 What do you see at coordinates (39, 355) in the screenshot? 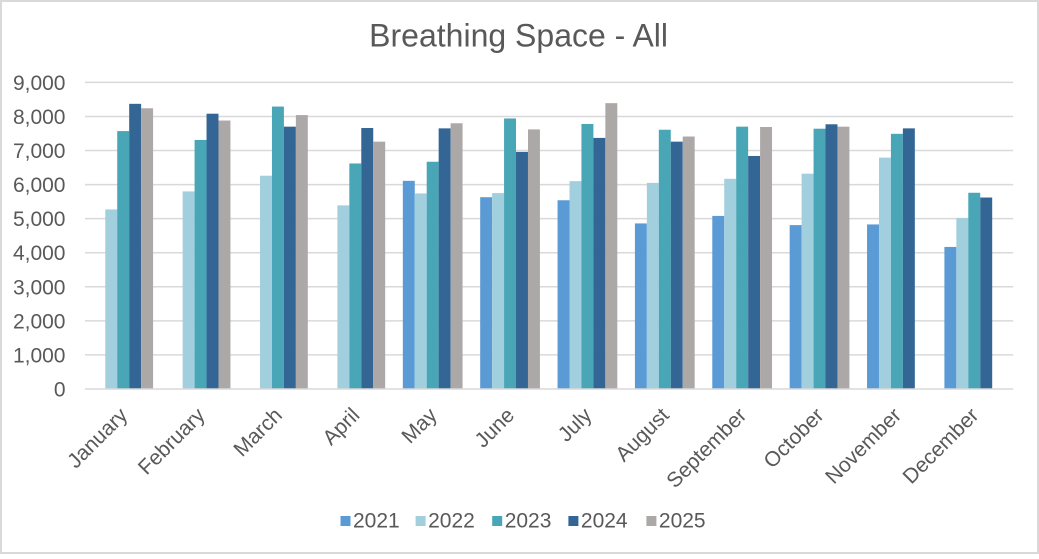
I see `svg-text: 1,000` at bounding box center [39, 355].